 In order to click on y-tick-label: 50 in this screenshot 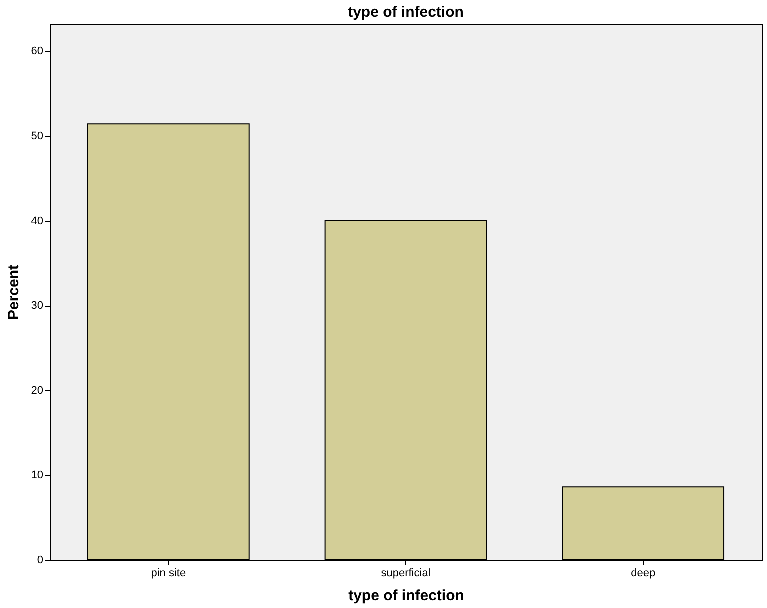, I will do `click(37, 136)`.